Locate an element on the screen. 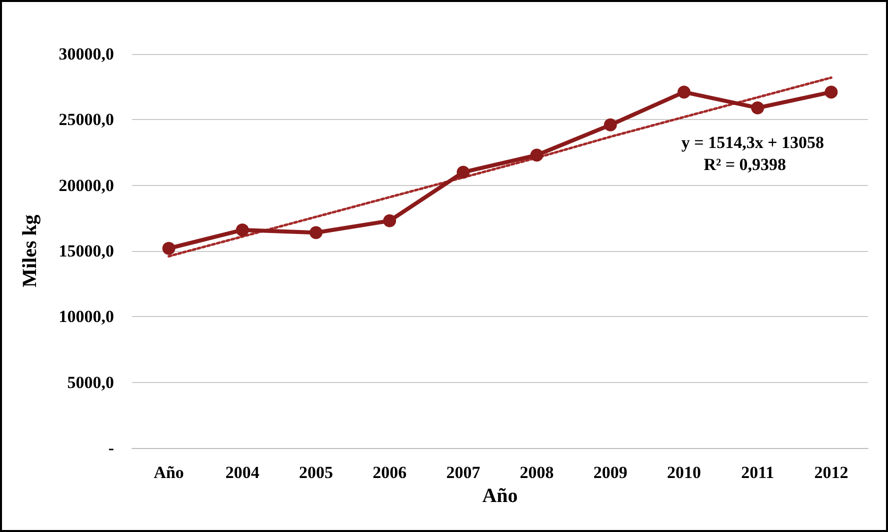 This screenshot has height=532, width=888. x-tick-label: 2009 is located at coordinates (610, 472).